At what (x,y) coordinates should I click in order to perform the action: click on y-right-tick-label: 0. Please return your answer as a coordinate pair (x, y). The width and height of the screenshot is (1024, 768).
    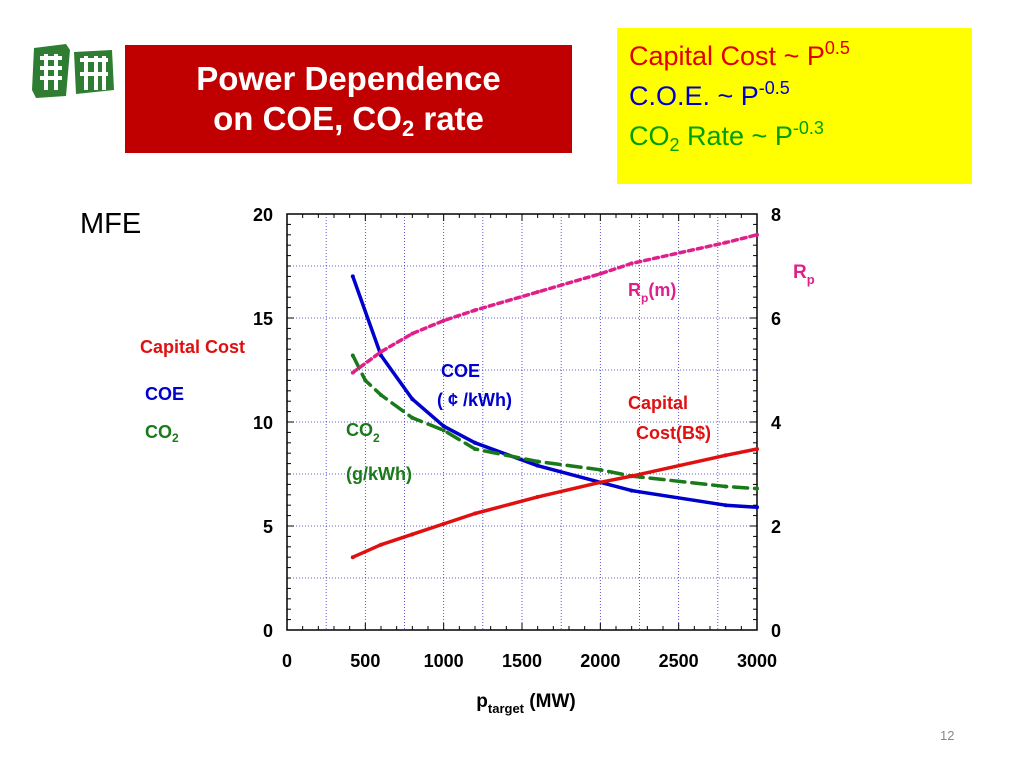
    Looking at the image, I should click on (776, 631).